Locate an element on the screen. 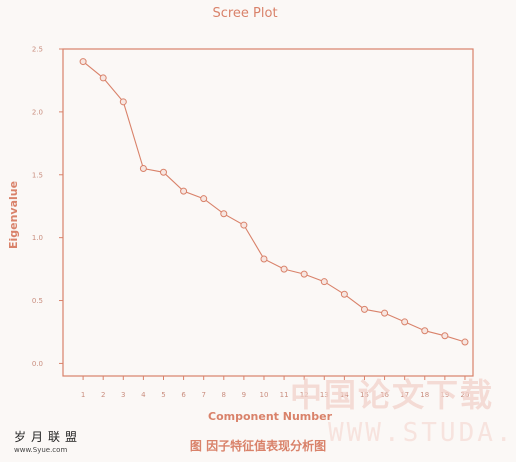 The image size is (516, 462). chart-title: Scree Plot is located at coordinates (244, 13).